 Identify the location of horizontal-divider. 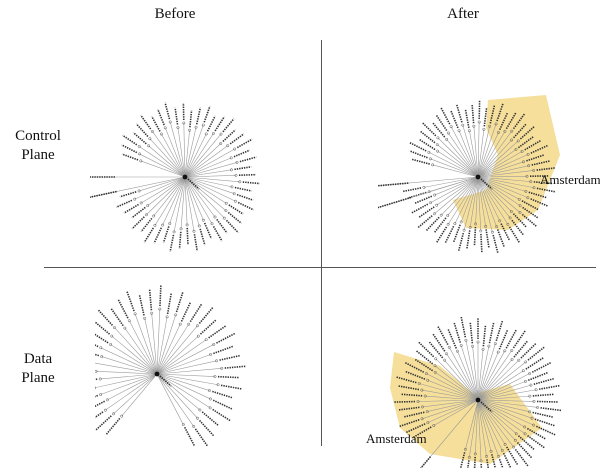
(320, 267).